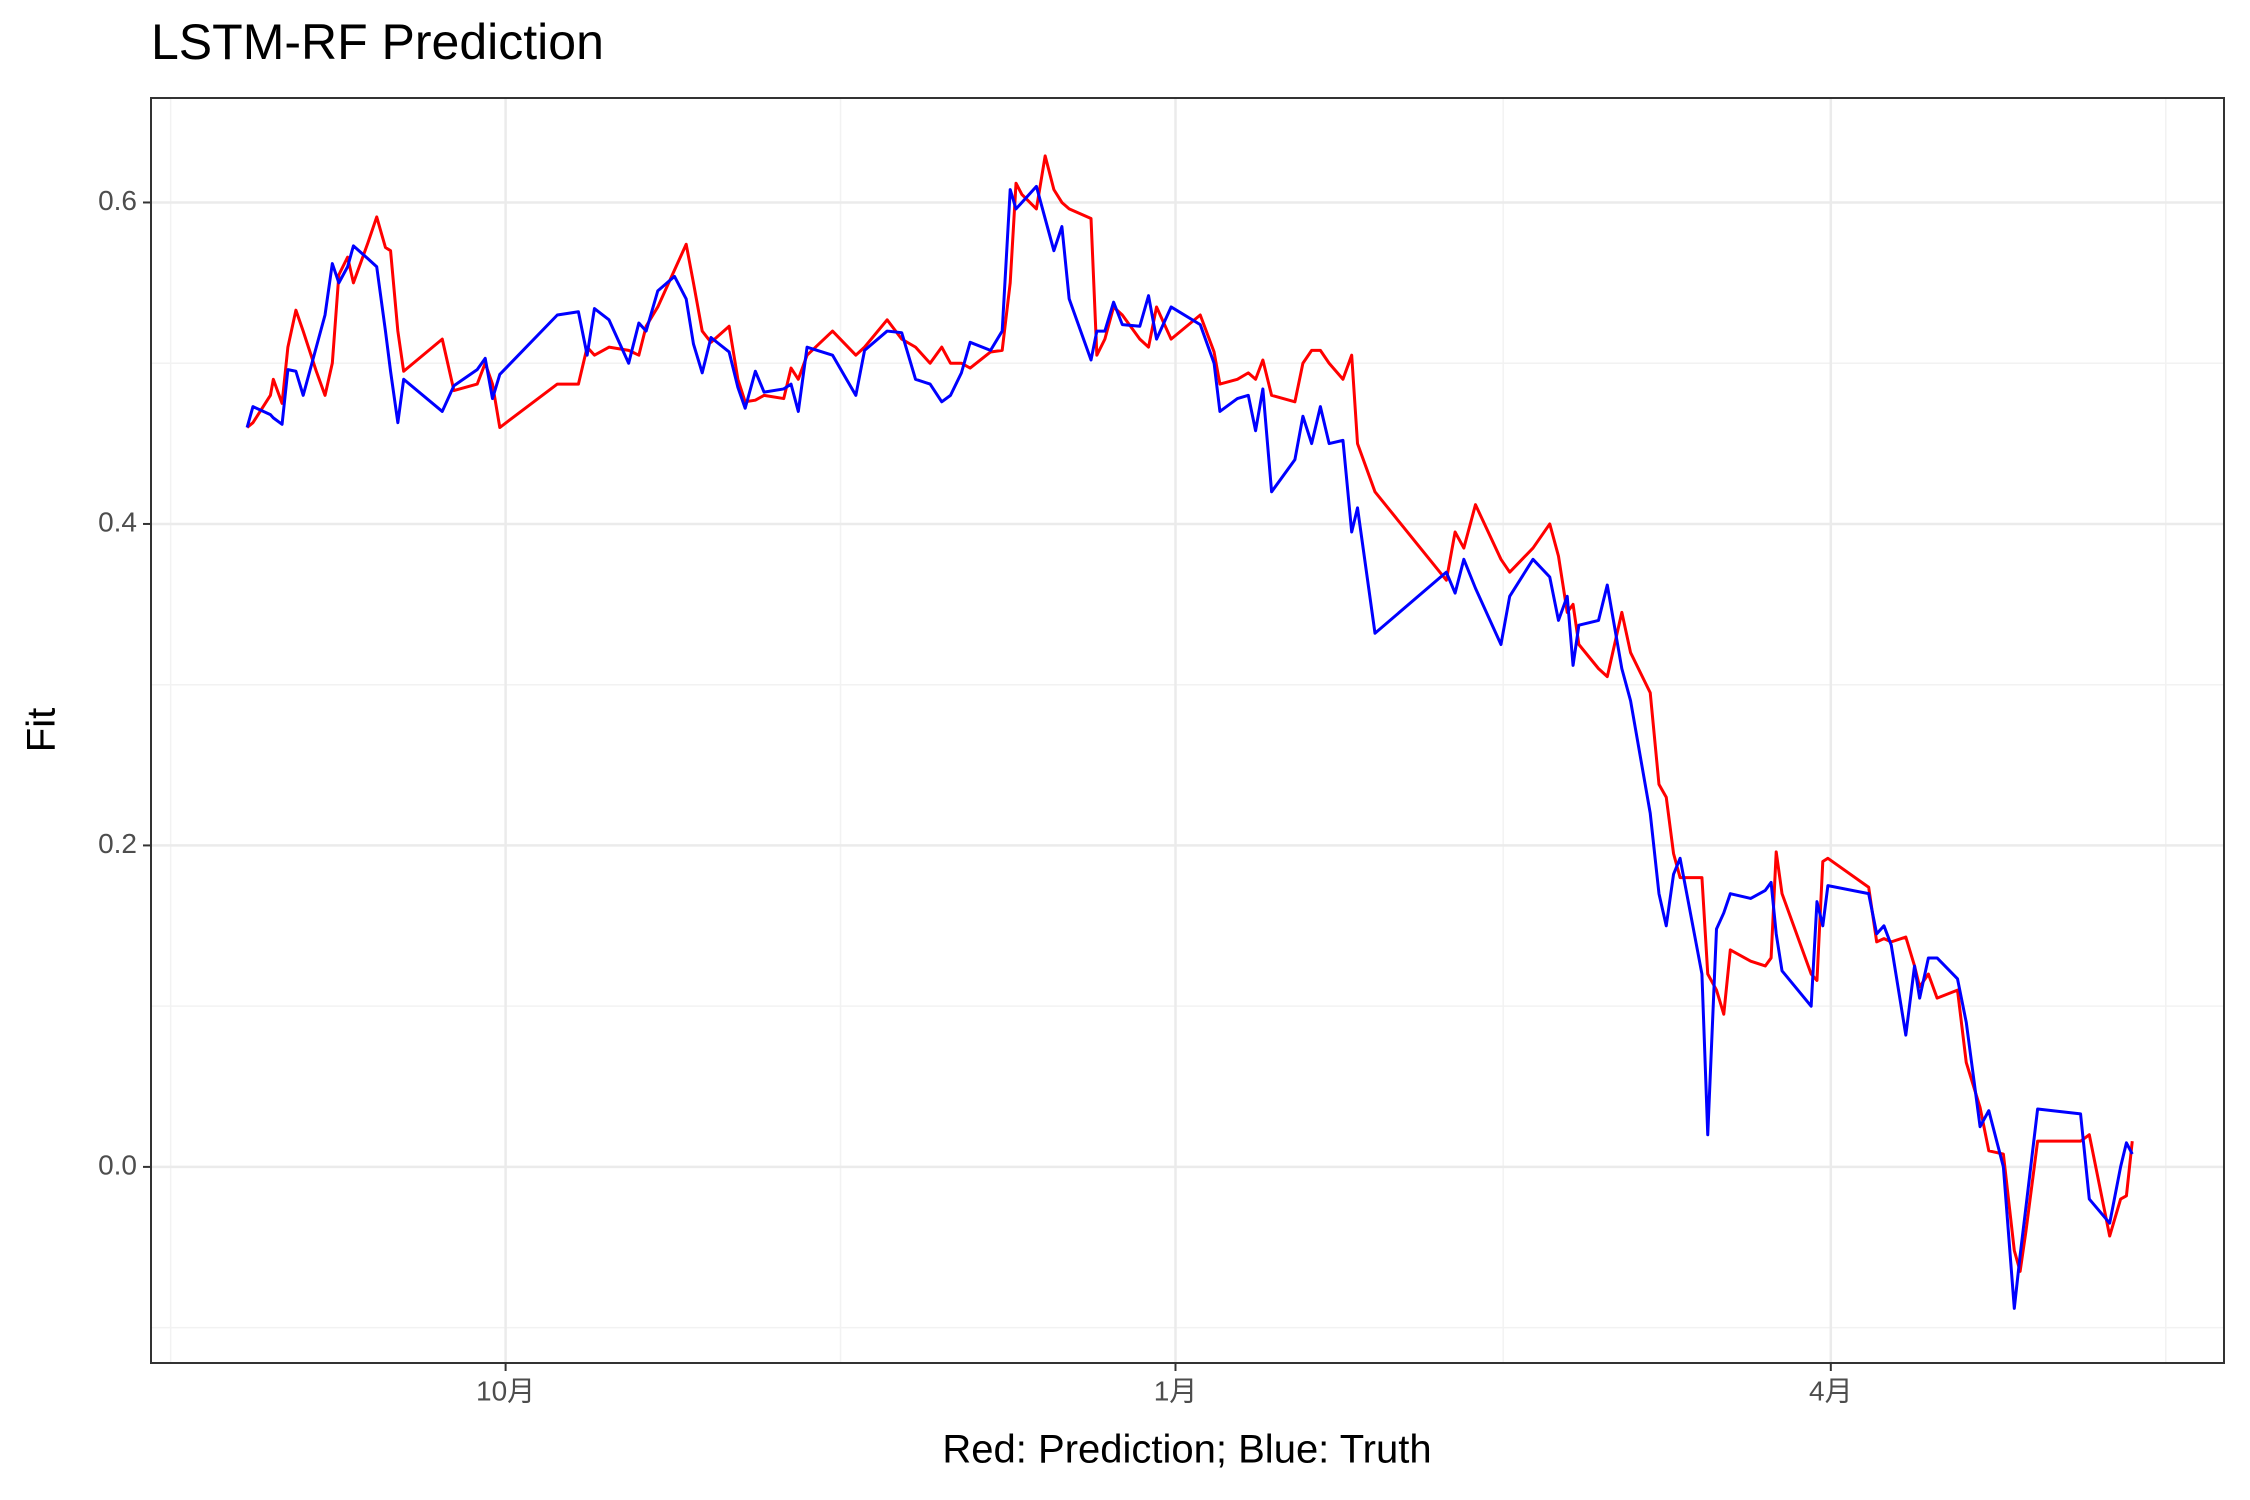 This screenshot has height=1500, width=2250. I want to click on y-tick-label: 0.6, so click(117, 200).